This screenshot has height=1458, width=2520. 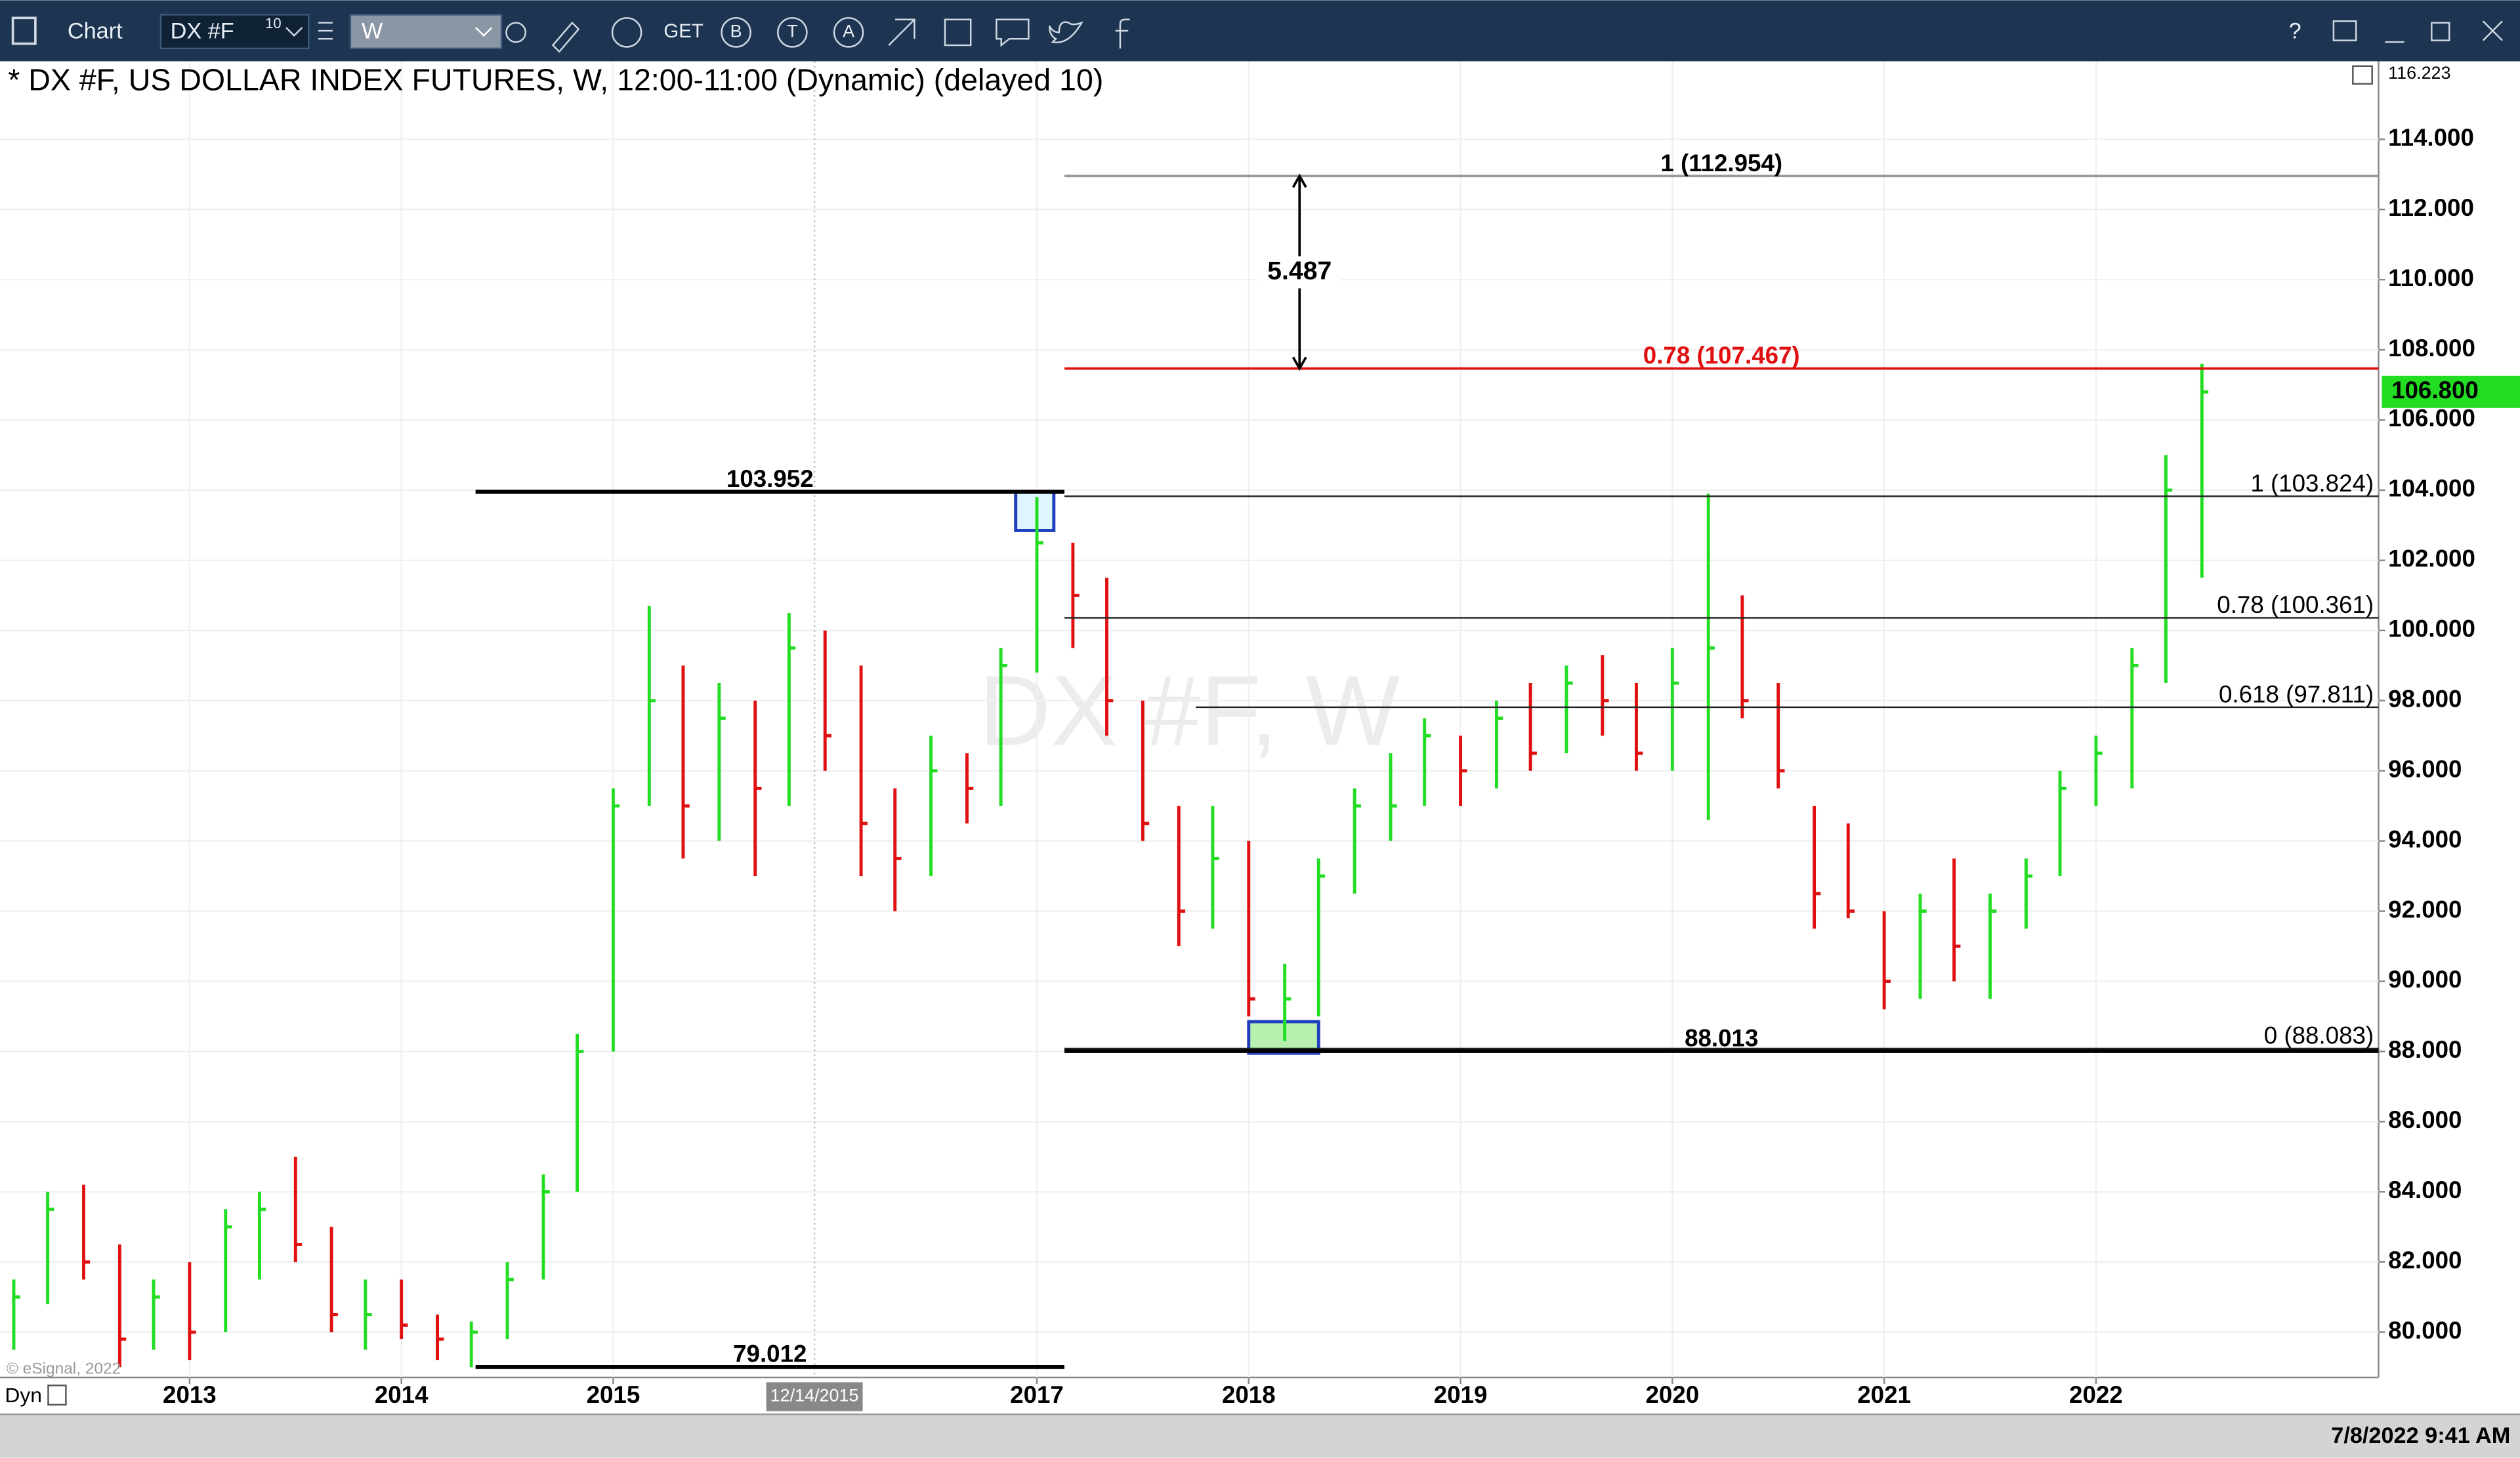 I want to click on highlight-box, so click(x=1035, y=511).